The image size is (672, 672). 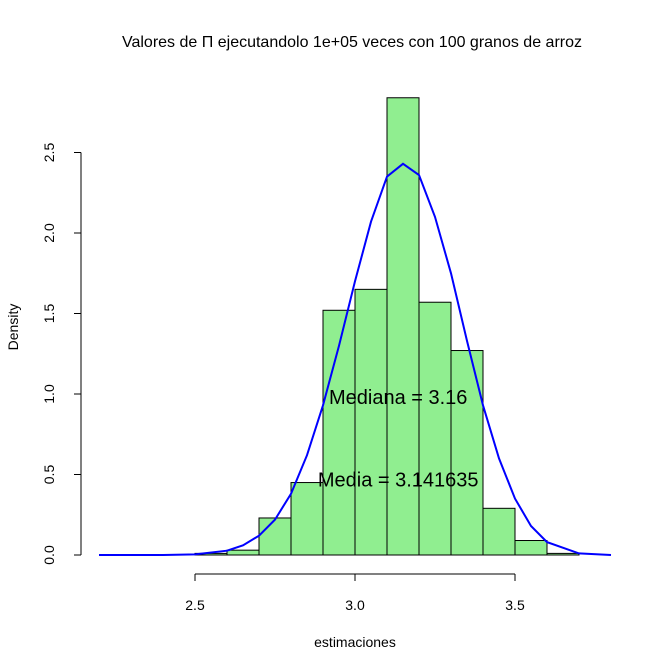 What do you see at coordinates (49, 314) in the screenshot?
I see `y-tick-label-3: 1.5` at bounding box center [49, 314].